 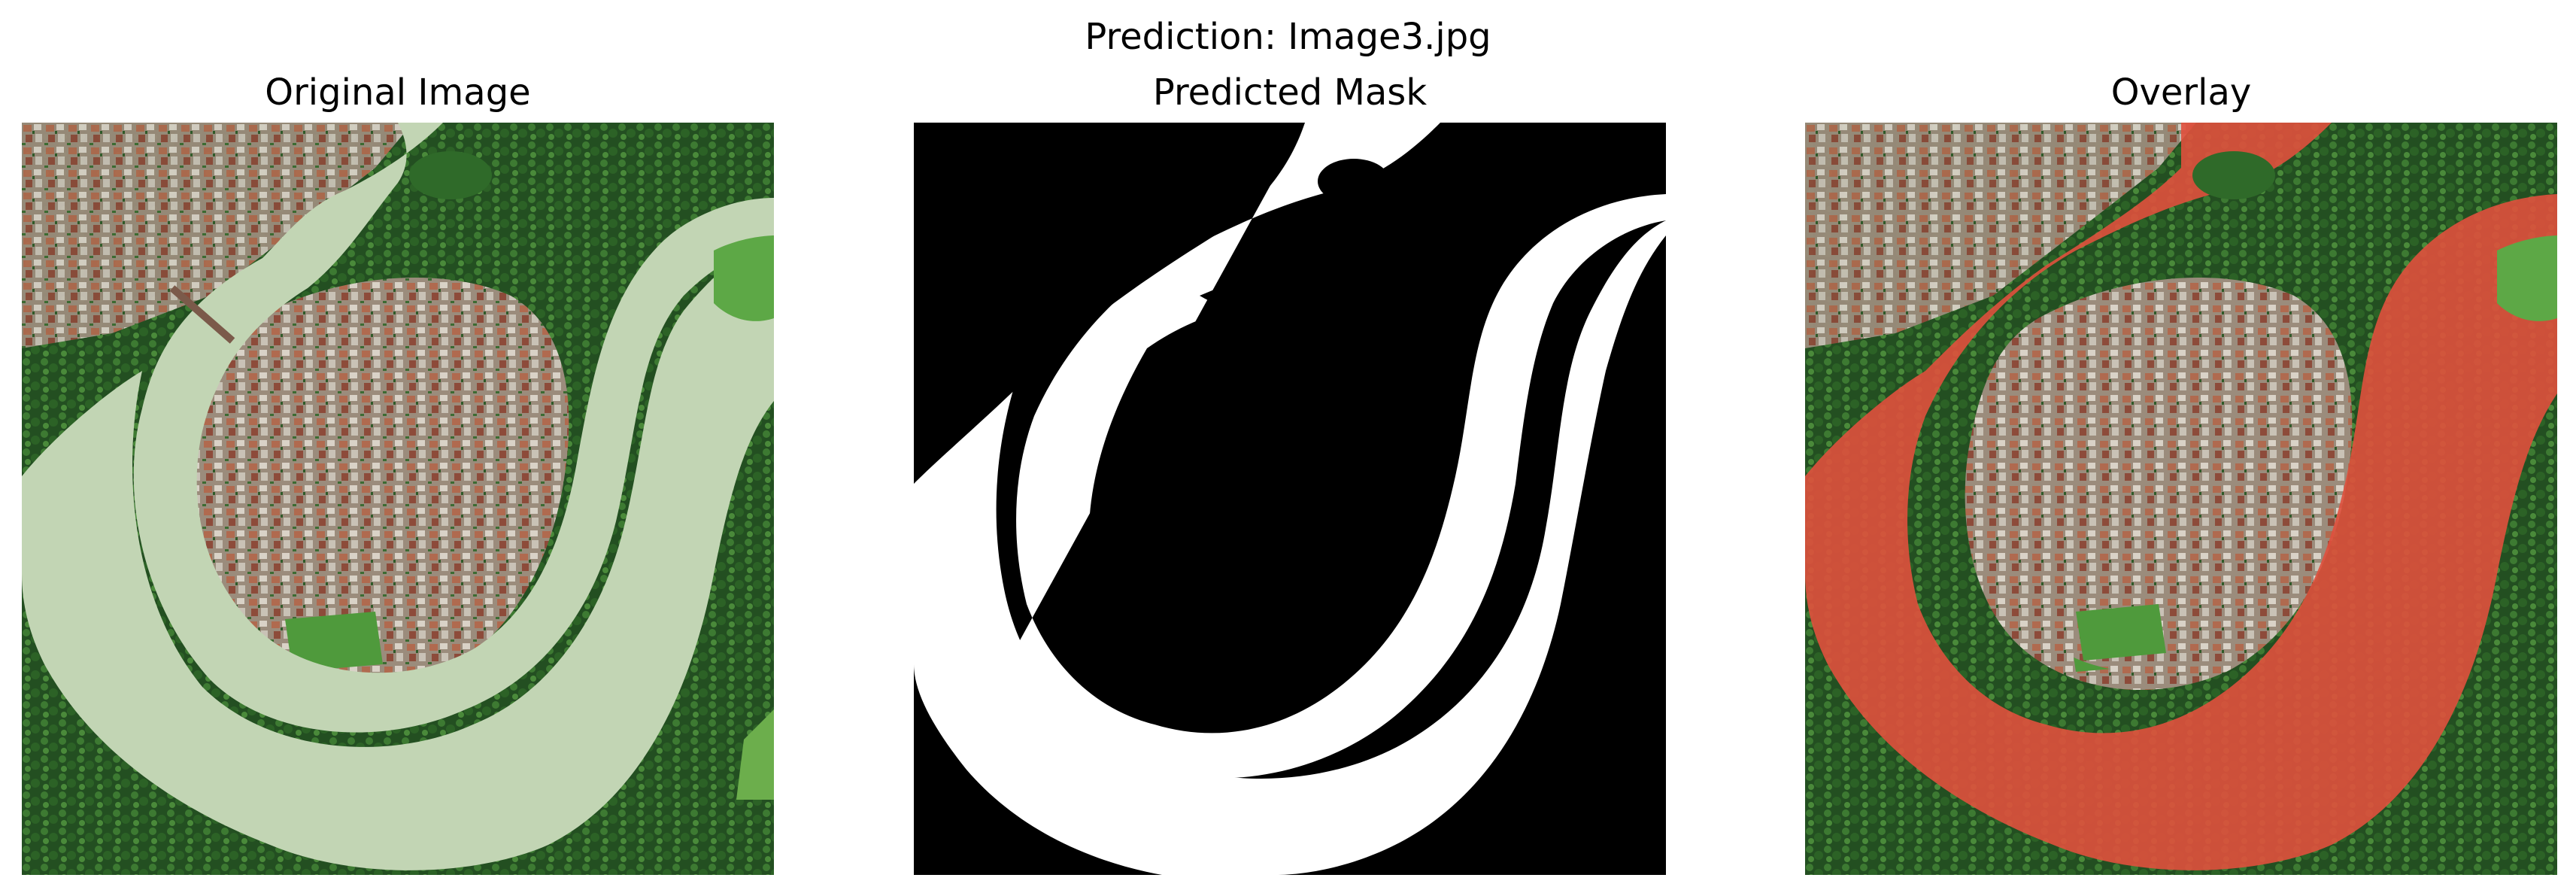 What do you see at coordinates (1288, 37) in the screenshot?
I see `figure-suptitle: Prediction: Image3.jpg` at bounding box center [1288, 37].